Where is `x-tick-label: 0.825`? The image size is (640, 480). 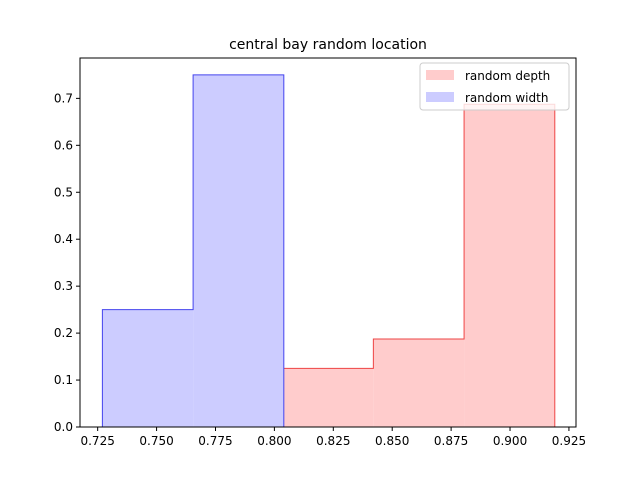 x-tick-label: 0.825 is located at coordinates (333, 441).